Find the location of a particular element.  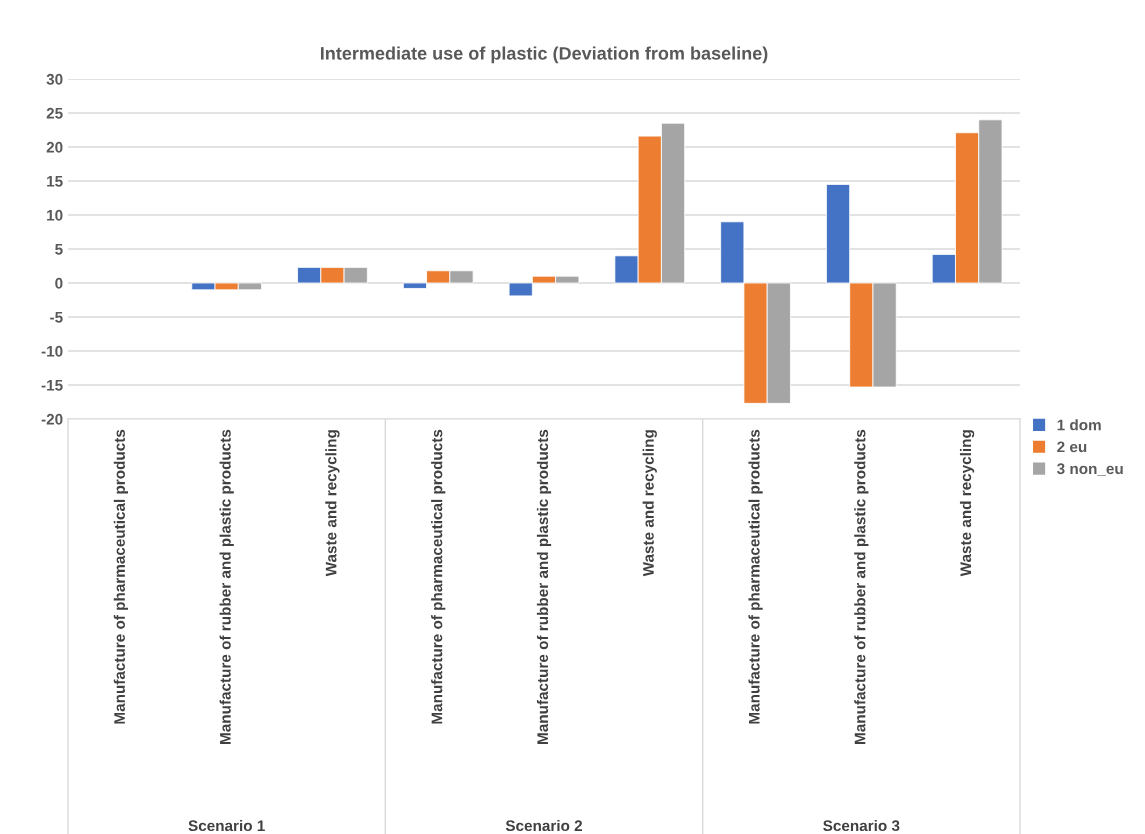

y-tick-label: -10 is located at coordinates (52, 351).